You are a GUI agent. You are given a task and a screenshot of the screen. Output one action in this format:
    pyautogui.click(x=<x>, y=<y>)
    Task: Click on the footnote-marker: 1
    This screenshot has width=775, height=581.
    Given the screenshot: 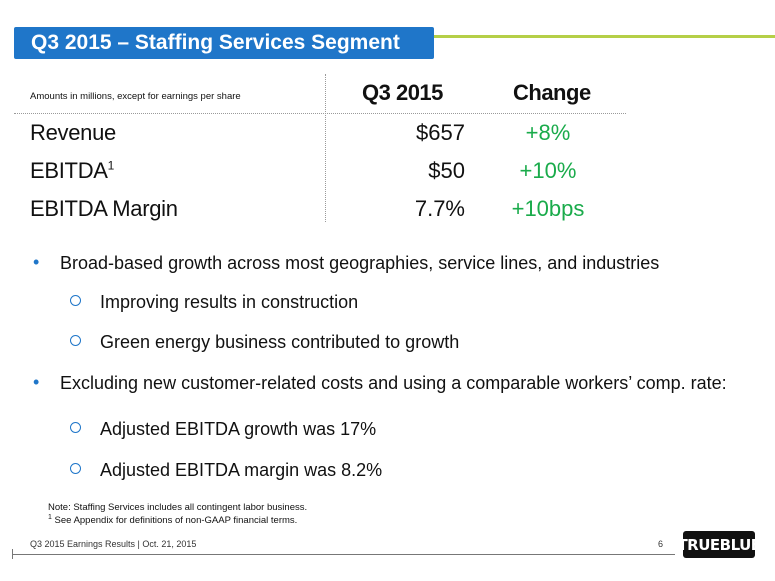 What is the action you would take?
    pyautogui.click(x=111, y=165)
    